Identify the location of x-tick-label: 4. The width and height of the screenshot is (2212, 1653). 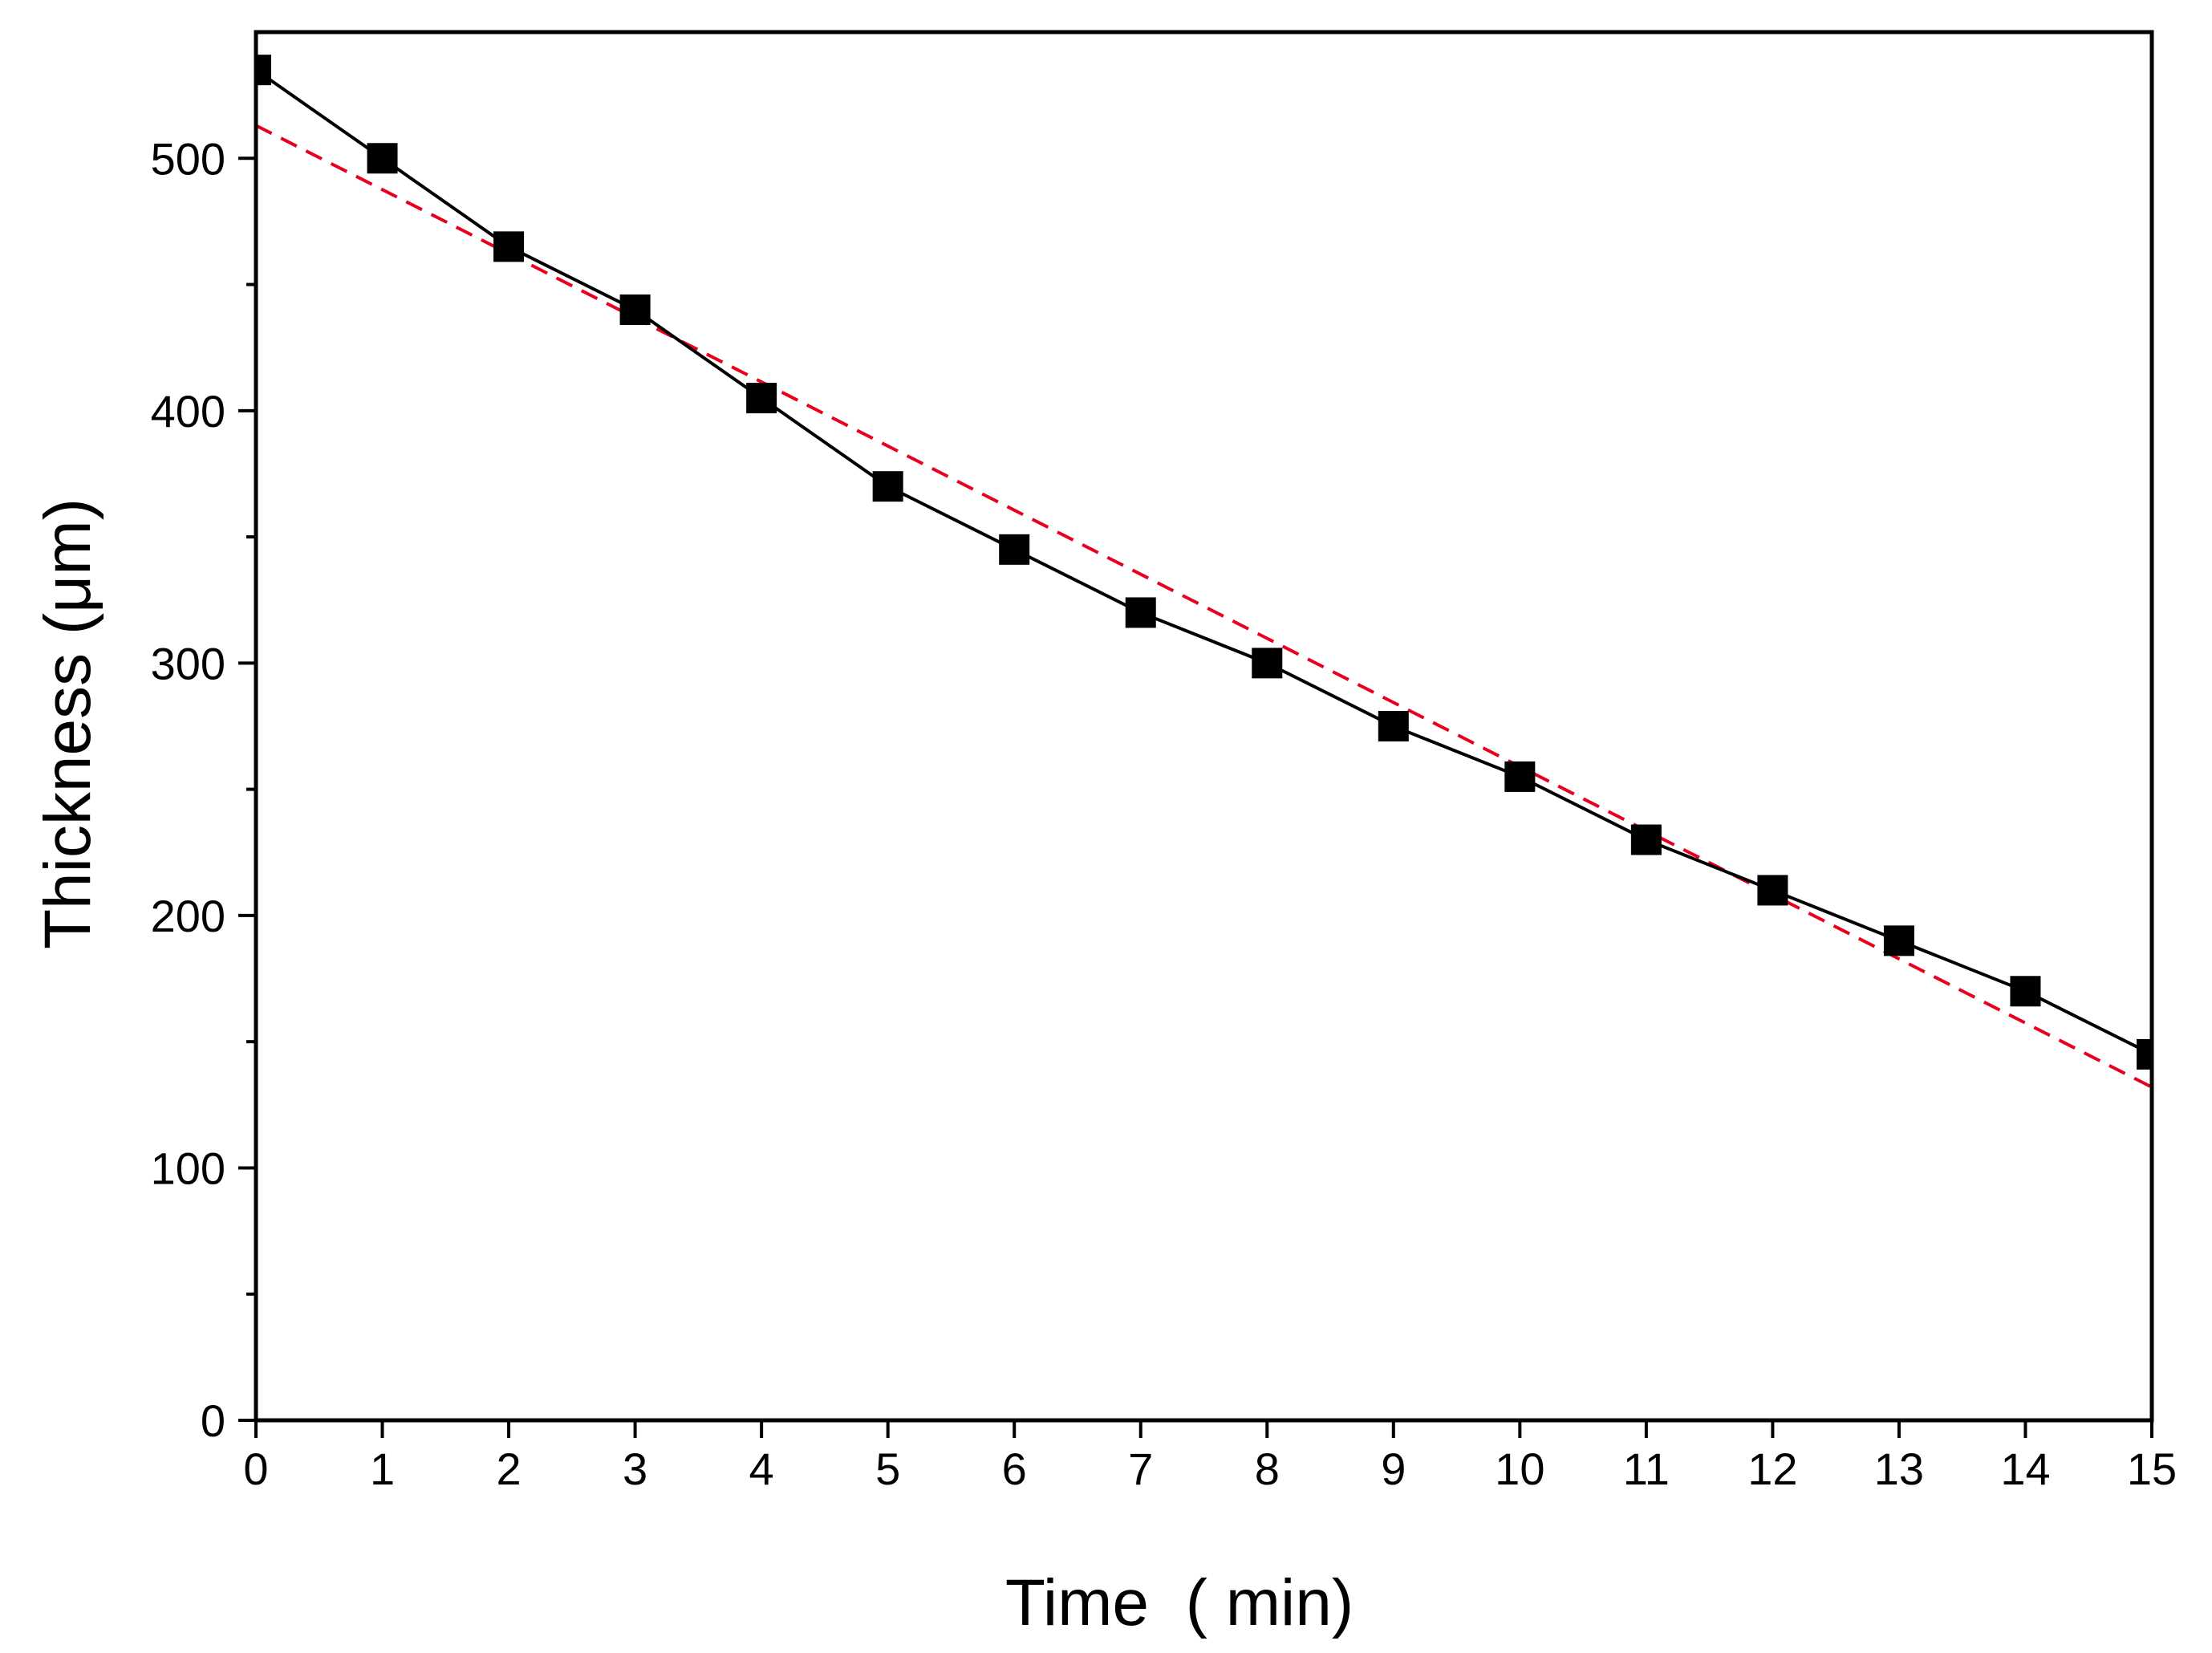
(761, 1469).